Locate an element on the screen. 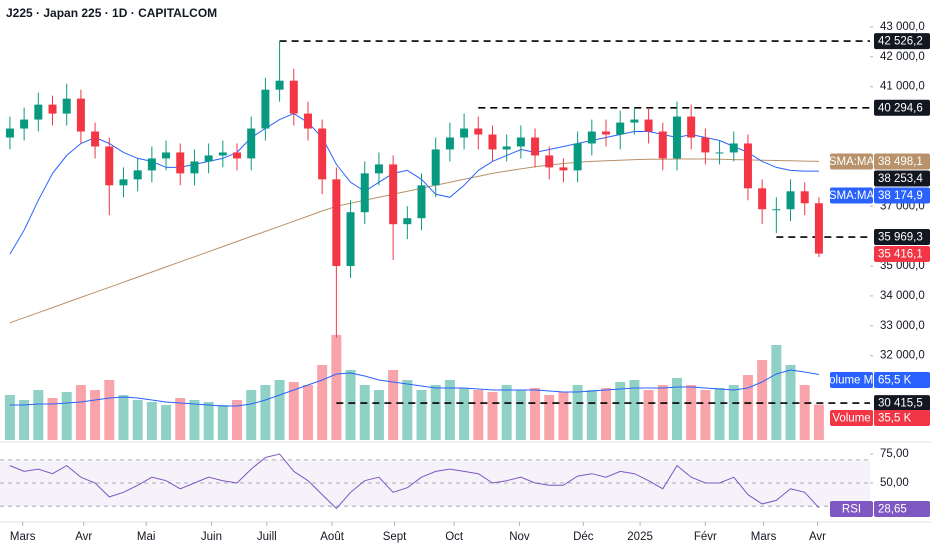  value-label: 35,5 K is located at coordinates (895, 419).